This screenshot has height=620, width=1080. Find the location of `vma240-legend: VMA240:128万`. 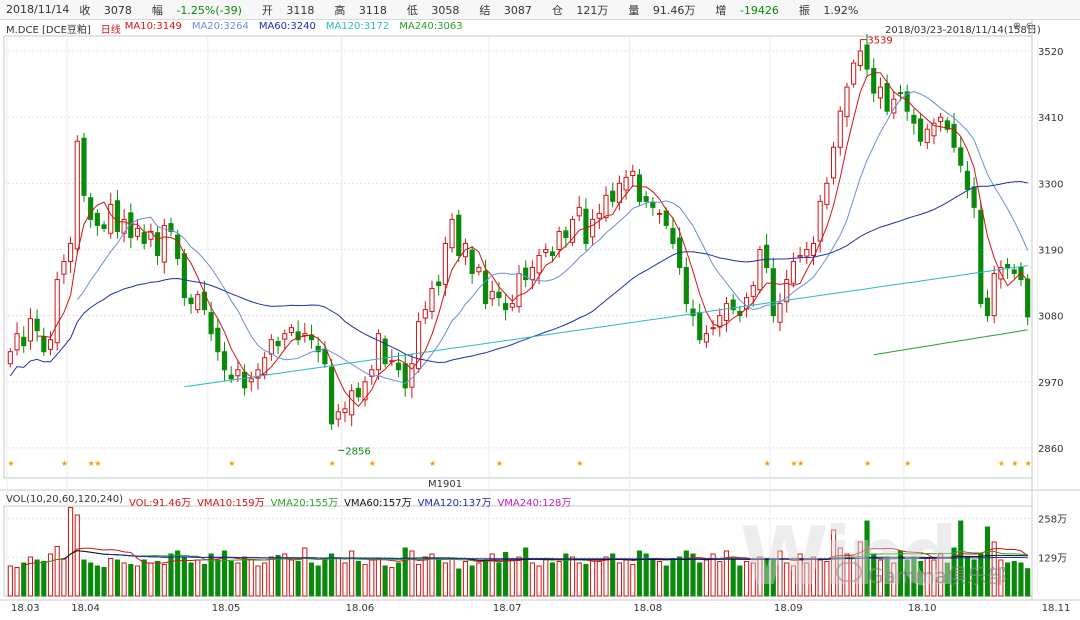

vma240-legend: VMA240:128万 is located at coordinates (534, 503).